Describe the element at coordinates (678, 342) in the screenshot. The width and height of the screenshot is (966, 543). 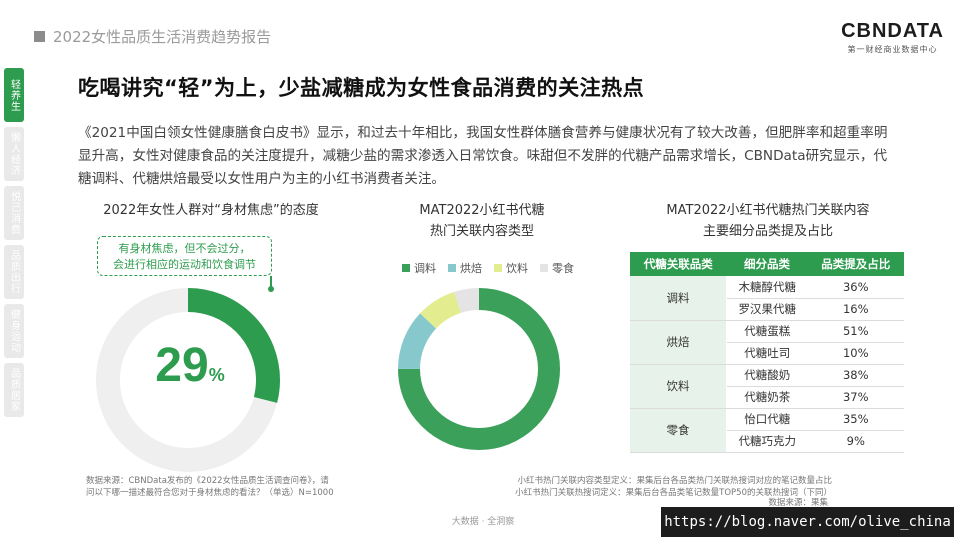
I see `table-cell-category: 烘焙` at that location.